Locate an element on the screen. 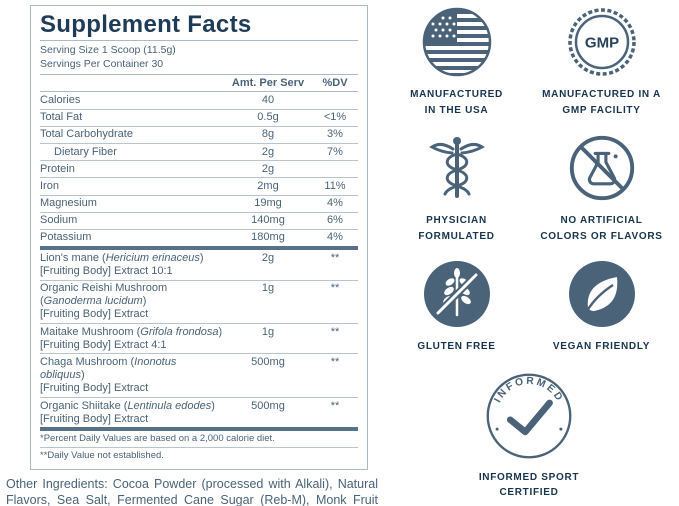 Image resolution: width=679 pixels, height=506 pixels. serving-size: Serving Size 1 Scoop (11.5g) is located at coordinates (108, 50).